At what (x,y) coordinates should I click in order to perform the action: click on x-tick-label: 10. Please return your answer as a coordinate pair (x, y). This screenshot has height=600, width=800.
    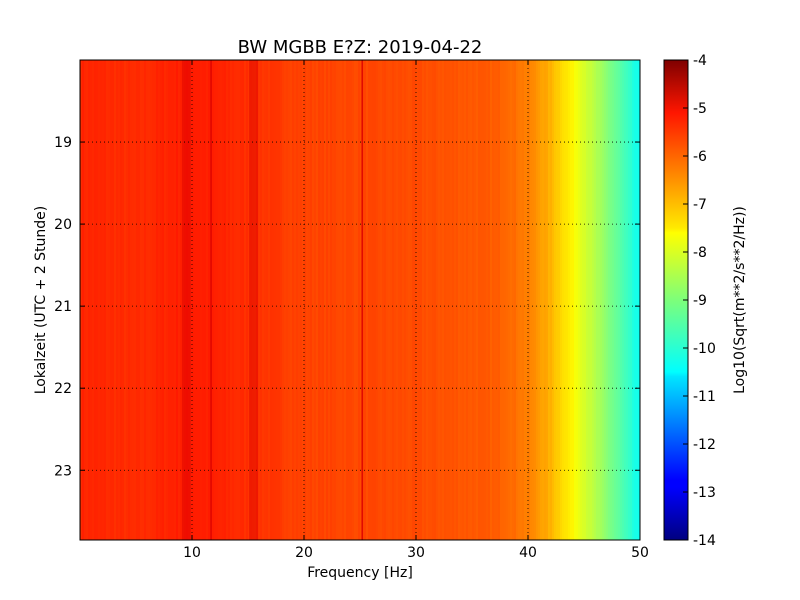
    Looking at the image, I should click on (192, 553).